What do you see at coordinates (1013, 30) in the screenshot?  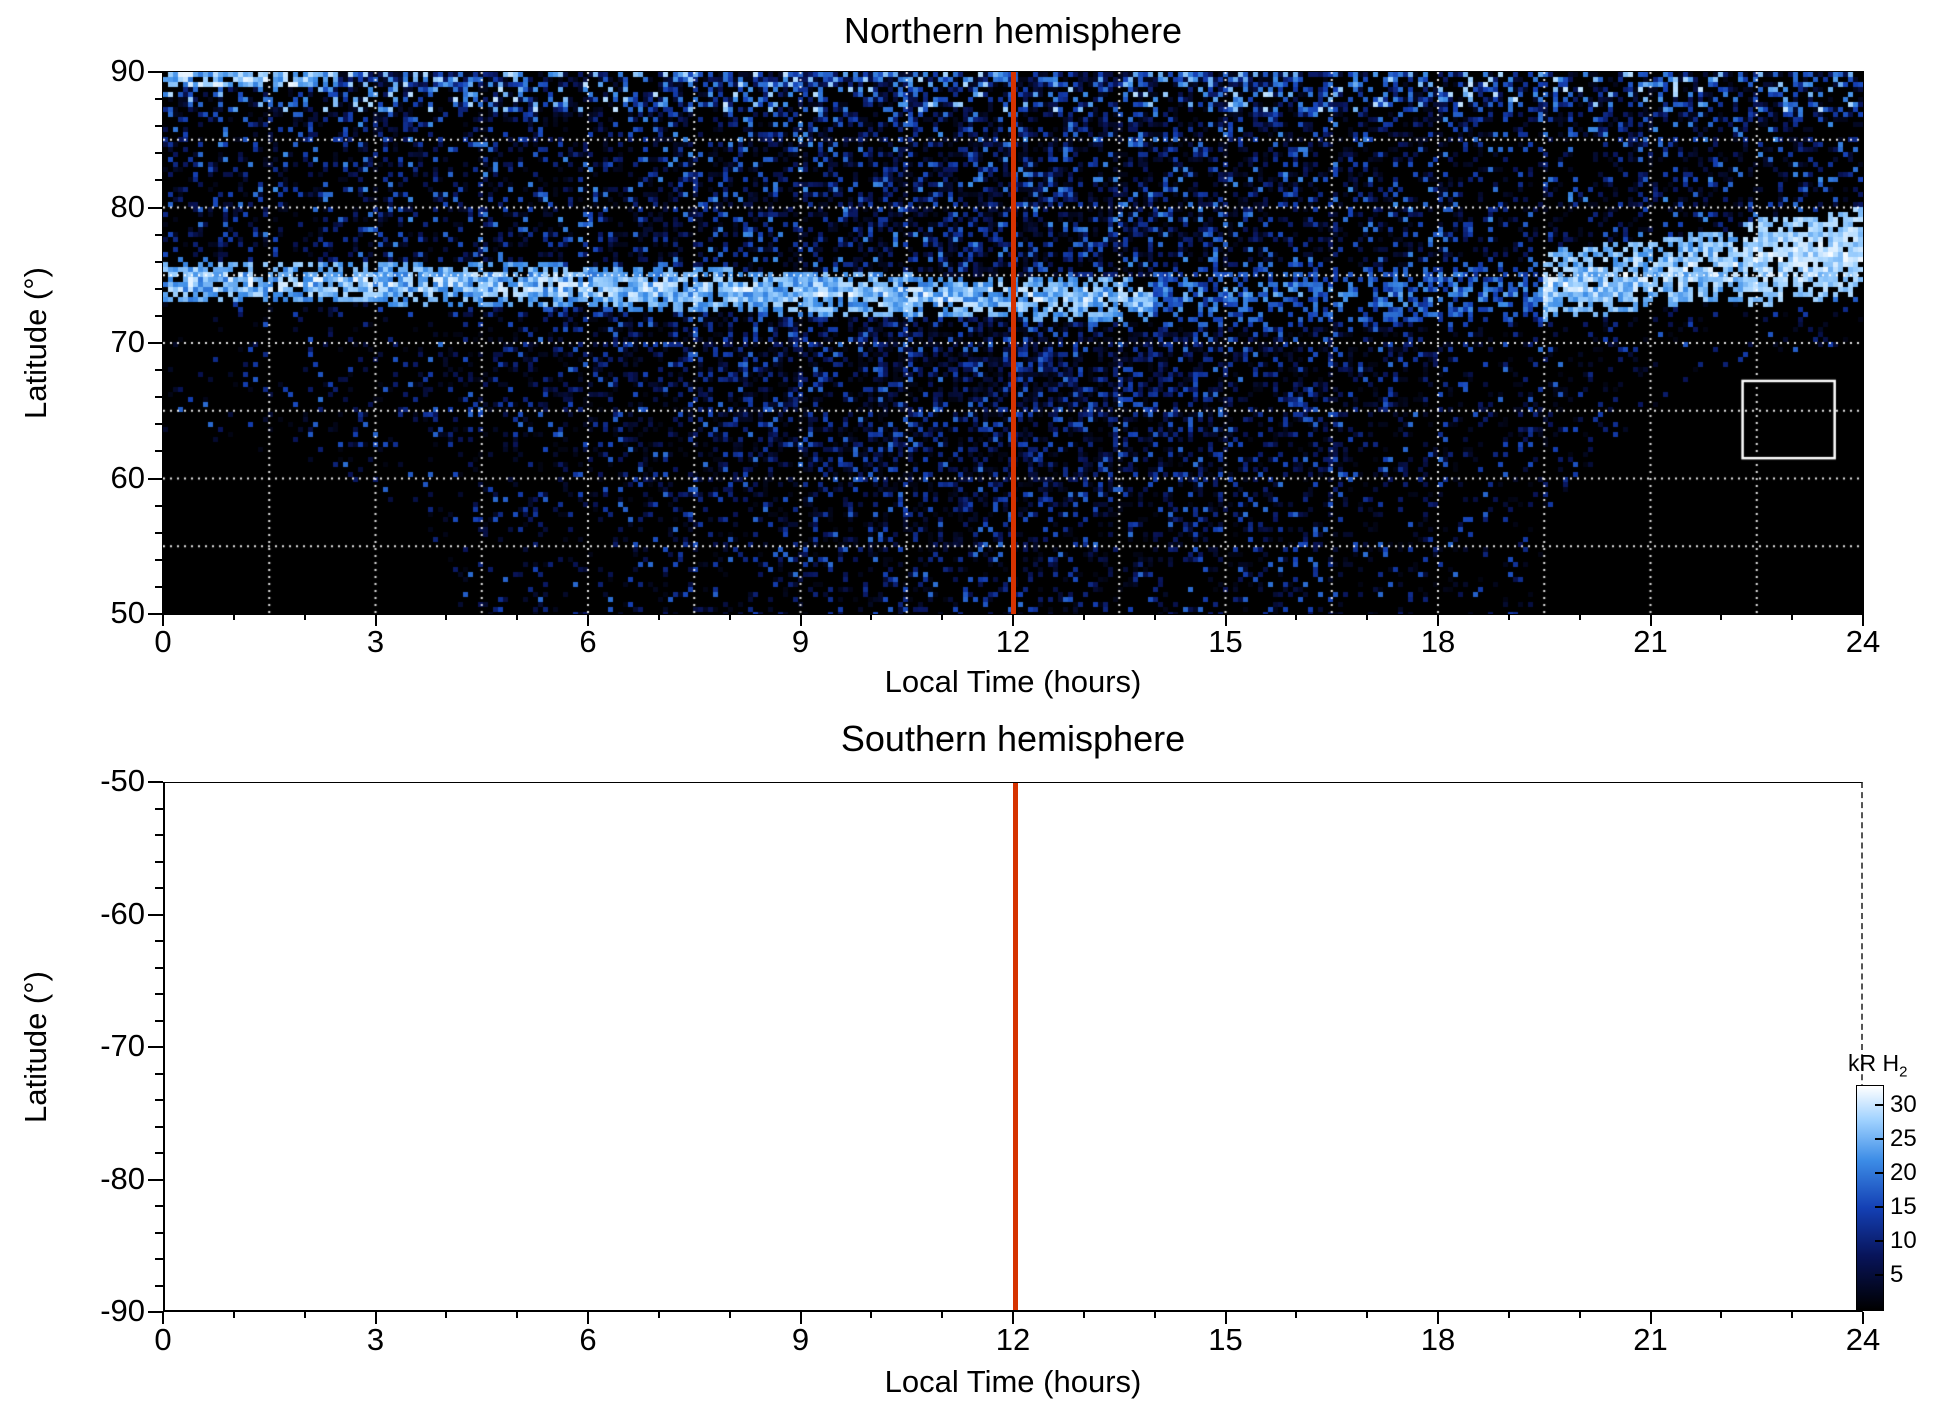 I see `north-chart-title: Northern hemisphere` at bounding box center [1013, 30].